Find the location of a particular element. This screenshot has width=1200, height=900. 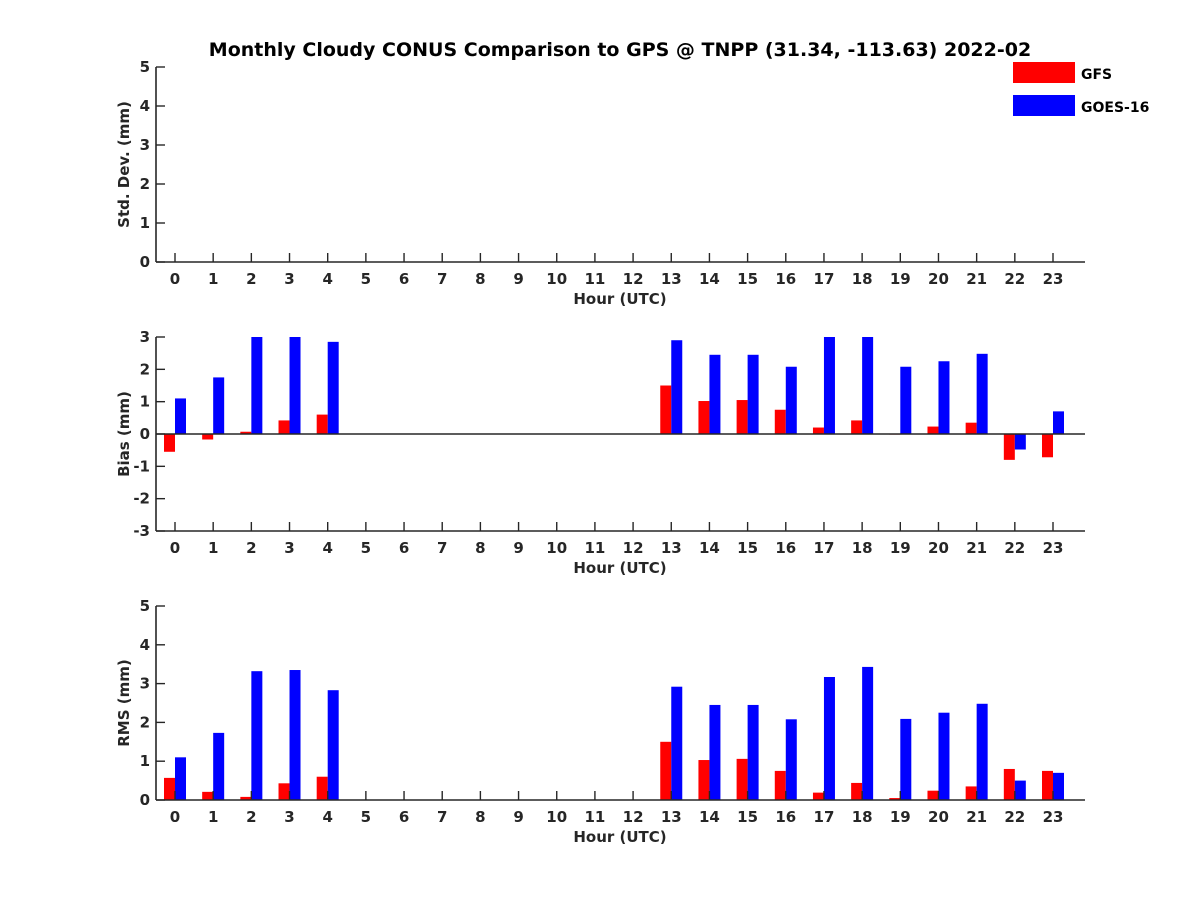

x-tick-label: 16 is located at coordinates (785, 817).